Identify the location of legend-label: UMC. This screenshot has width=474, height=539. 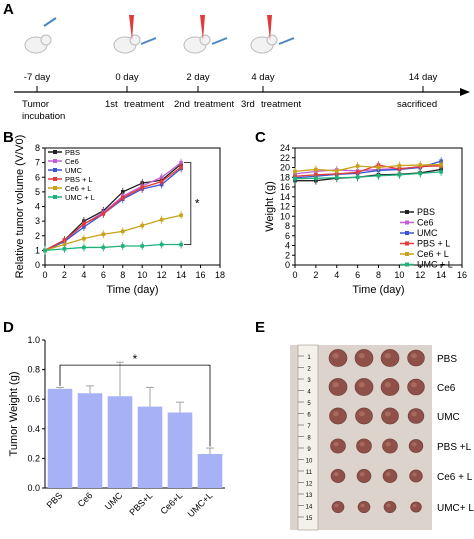
(427, 233).